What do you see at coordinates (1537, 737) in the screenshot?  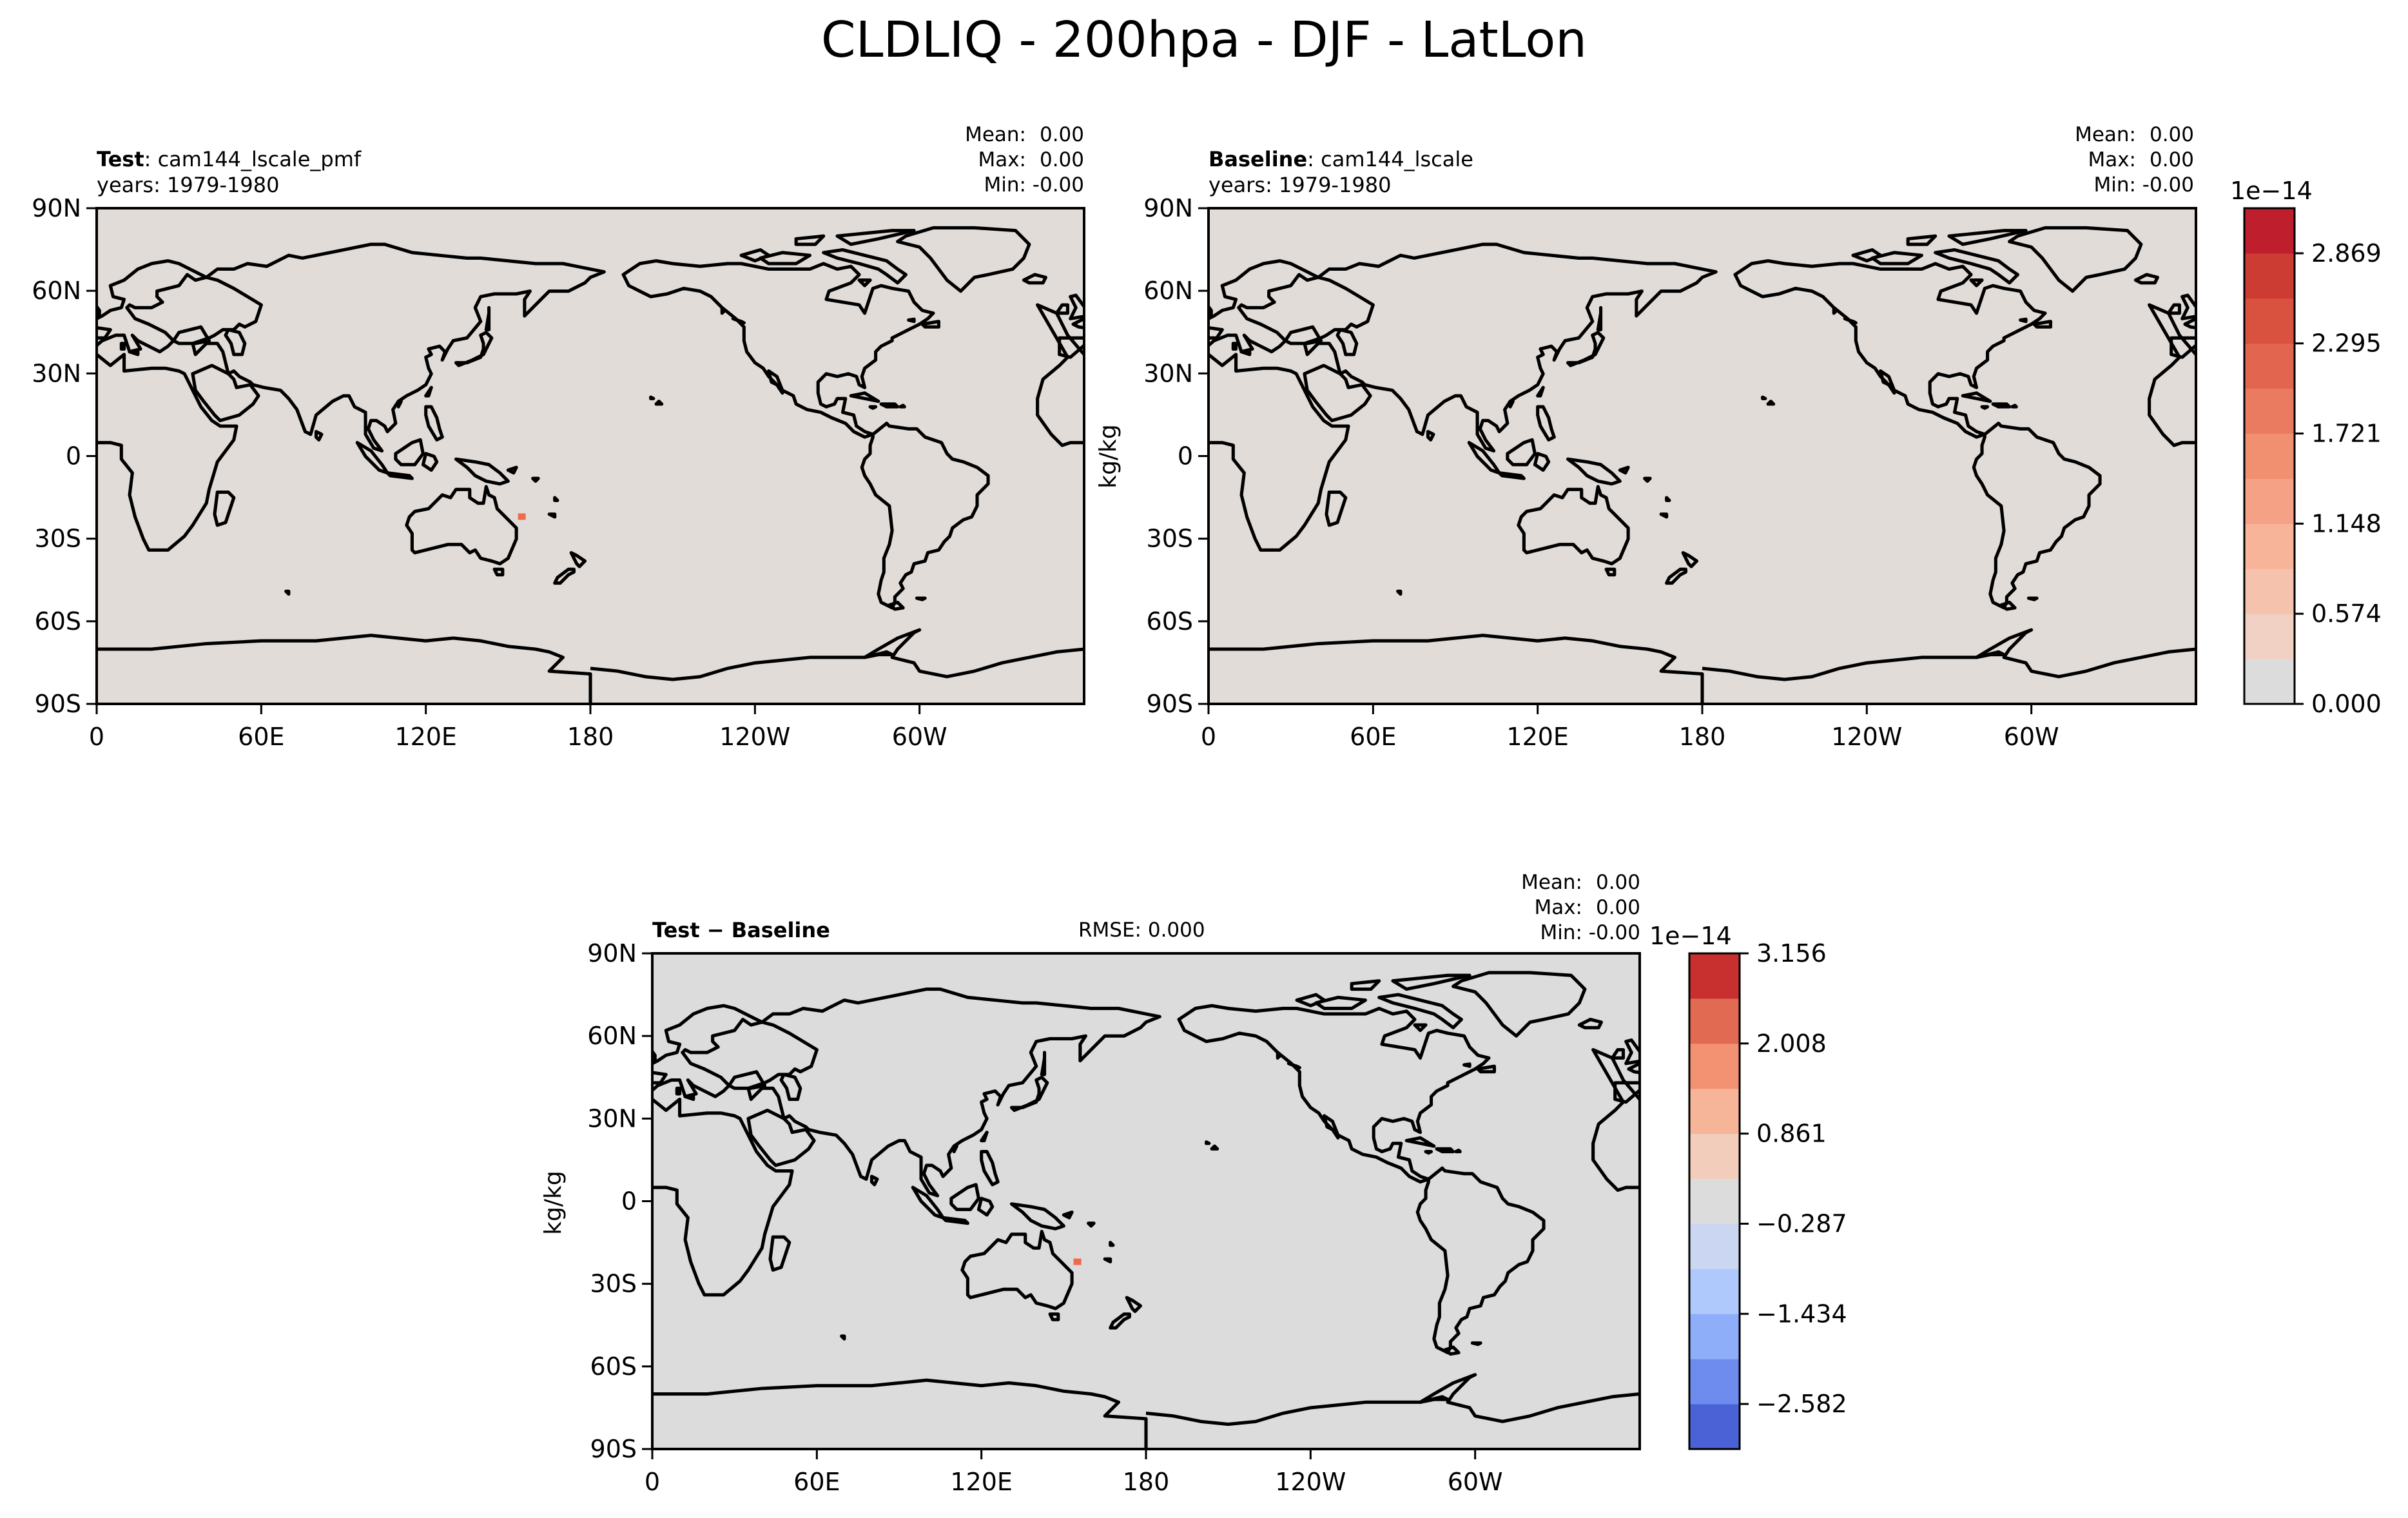 I see `baseline-x-tick-label: 120E` at bounding box center [1537, 737].